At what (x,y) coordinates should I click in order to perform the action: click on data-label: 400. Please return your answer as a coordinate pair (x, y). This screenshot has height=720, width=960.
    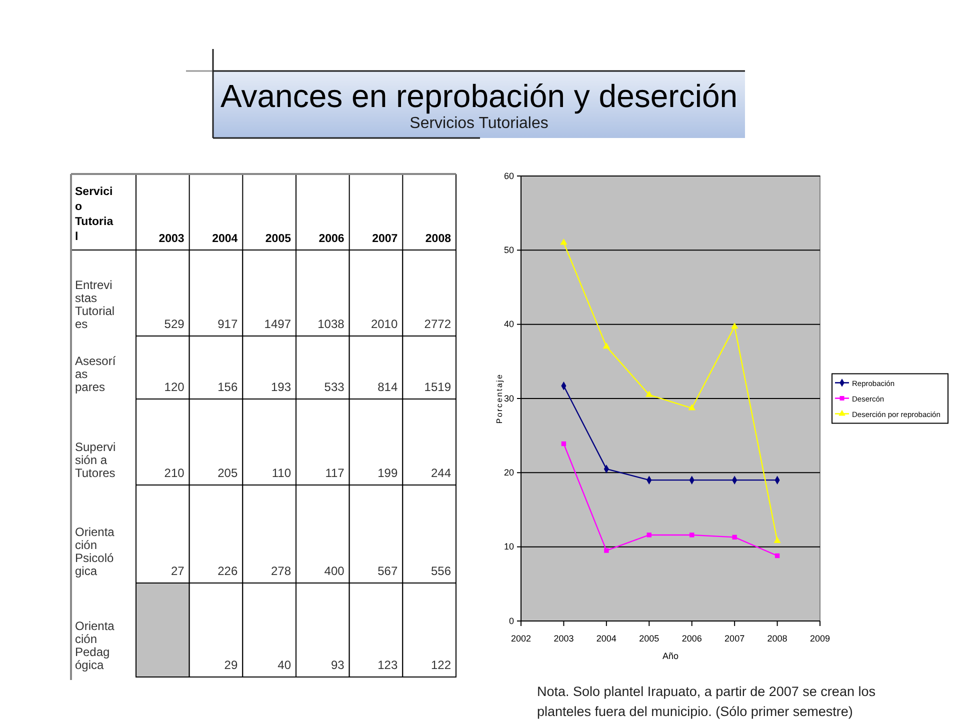
    Looking at the image, I should click on (334, 571).